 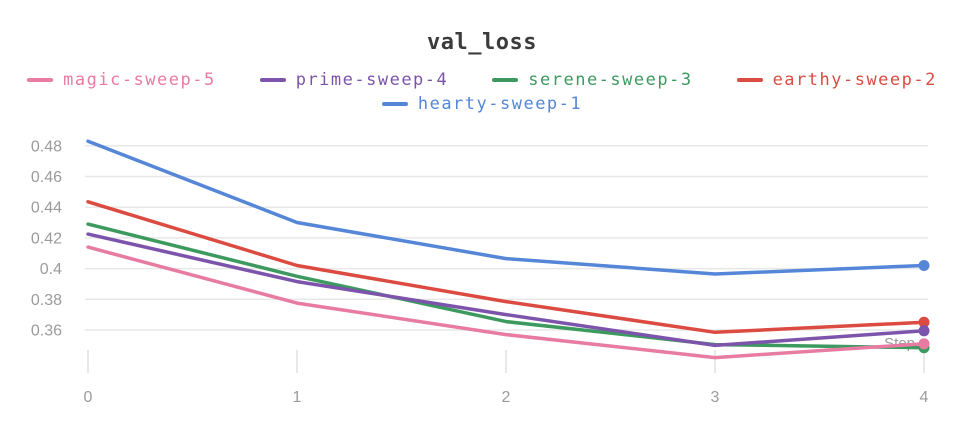 I want to click on legend-label: magic-sweep-5, so click(x=139, y=80).